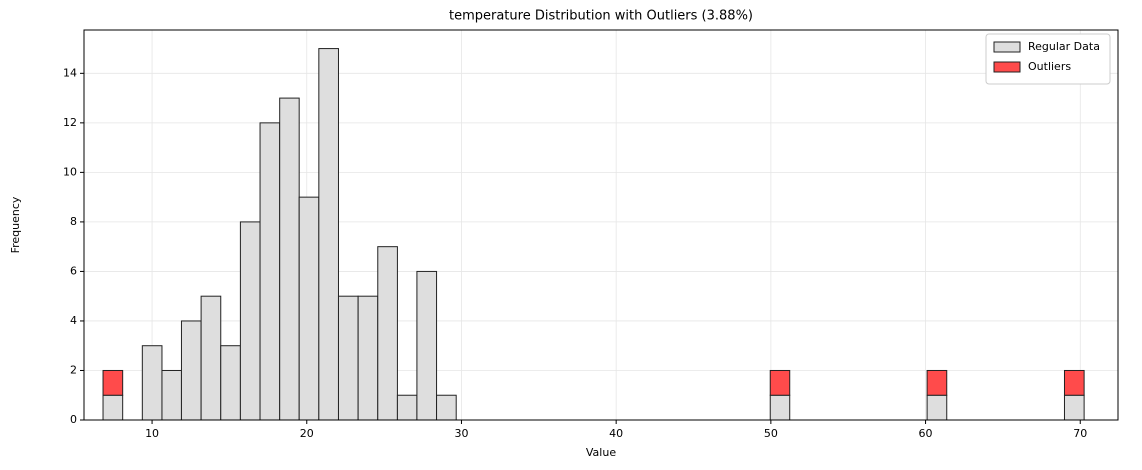 This screenshot has width=1142, height=470. Describe the element at coordinates (1064, 46) in the screenshot. I see `legend-label: Regular Data` at that location.